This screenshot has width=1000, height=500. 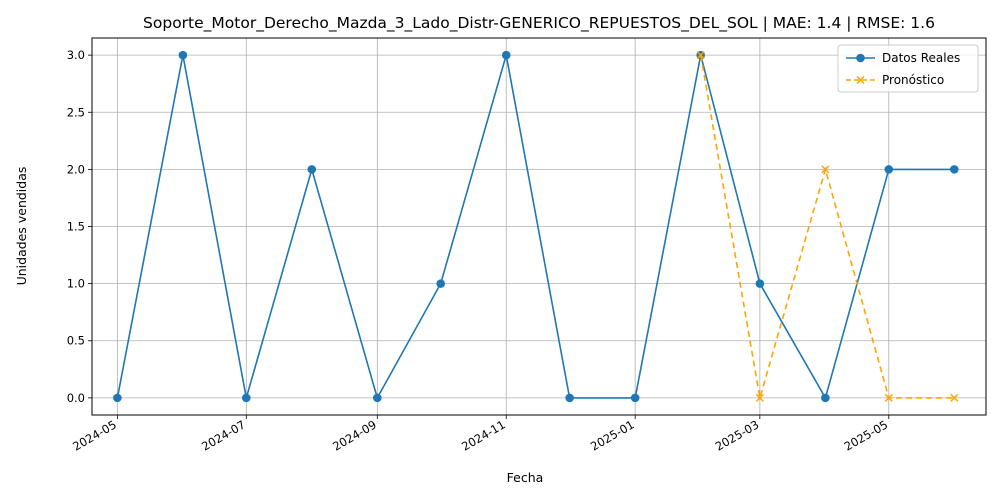 What do you see at coordinates (354, 435) in the screenshot?
I see `x-tick-label: 2024-09` at bounding box center [354, 435].